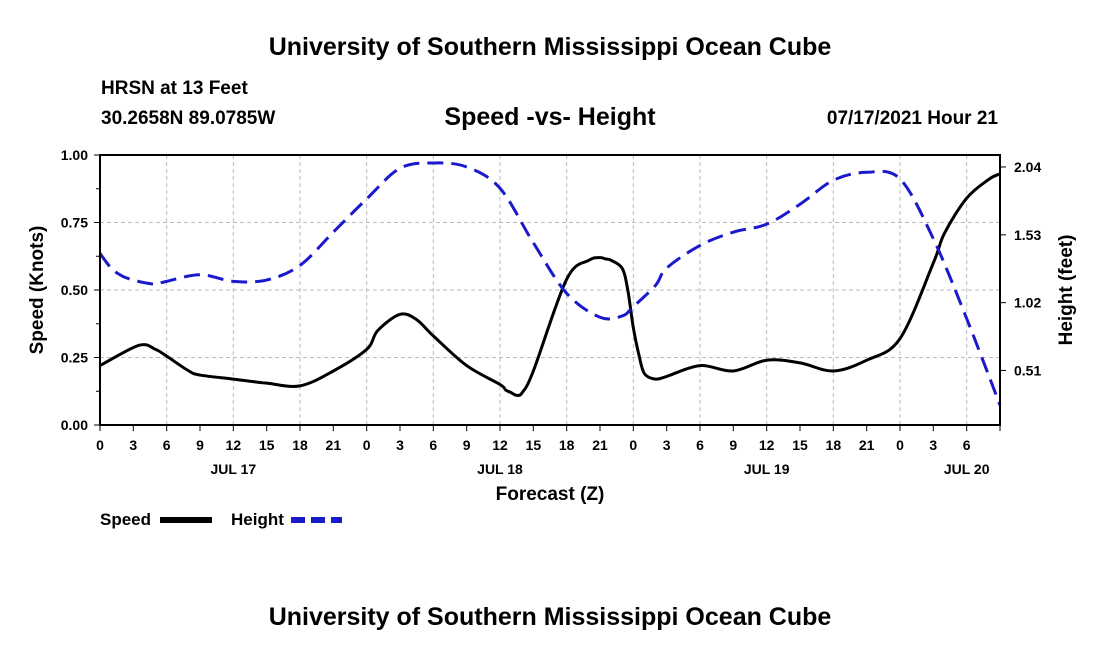 The width and height of the screenshot is (1100, 650). Describe the element at coordinates (967, 469) in the screenshot. I see `x-day-label: JUL 20` at that location.